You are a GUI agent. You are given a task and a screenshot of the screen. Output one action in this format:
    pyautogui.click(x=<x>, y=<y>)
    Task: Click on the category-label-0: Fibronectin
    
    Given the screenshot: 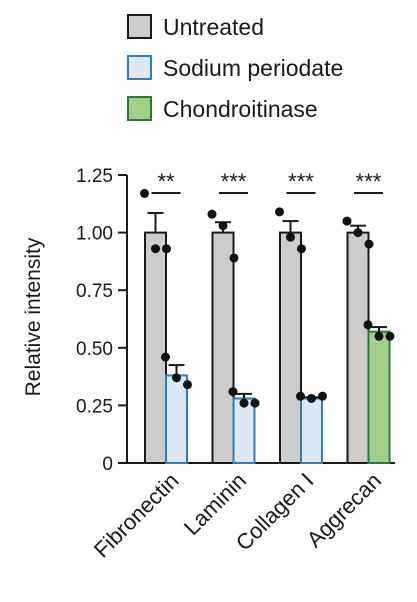 What is the action you would take?
    pyautogui.click(x=136, y=515)
    